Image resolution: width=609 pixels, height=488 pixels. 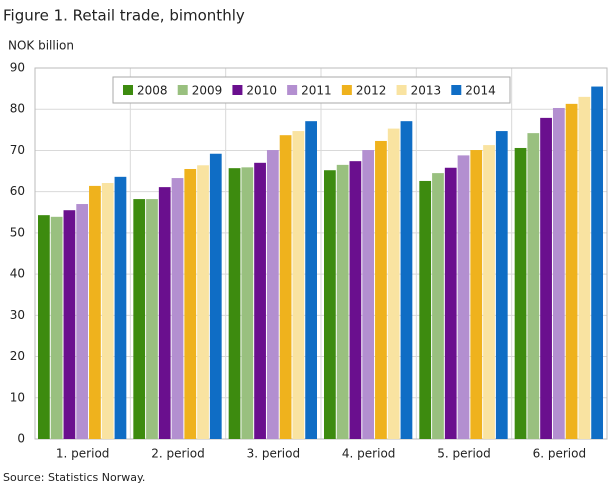 I want to click on legend-label: 2013, so click(x=426, y=91).